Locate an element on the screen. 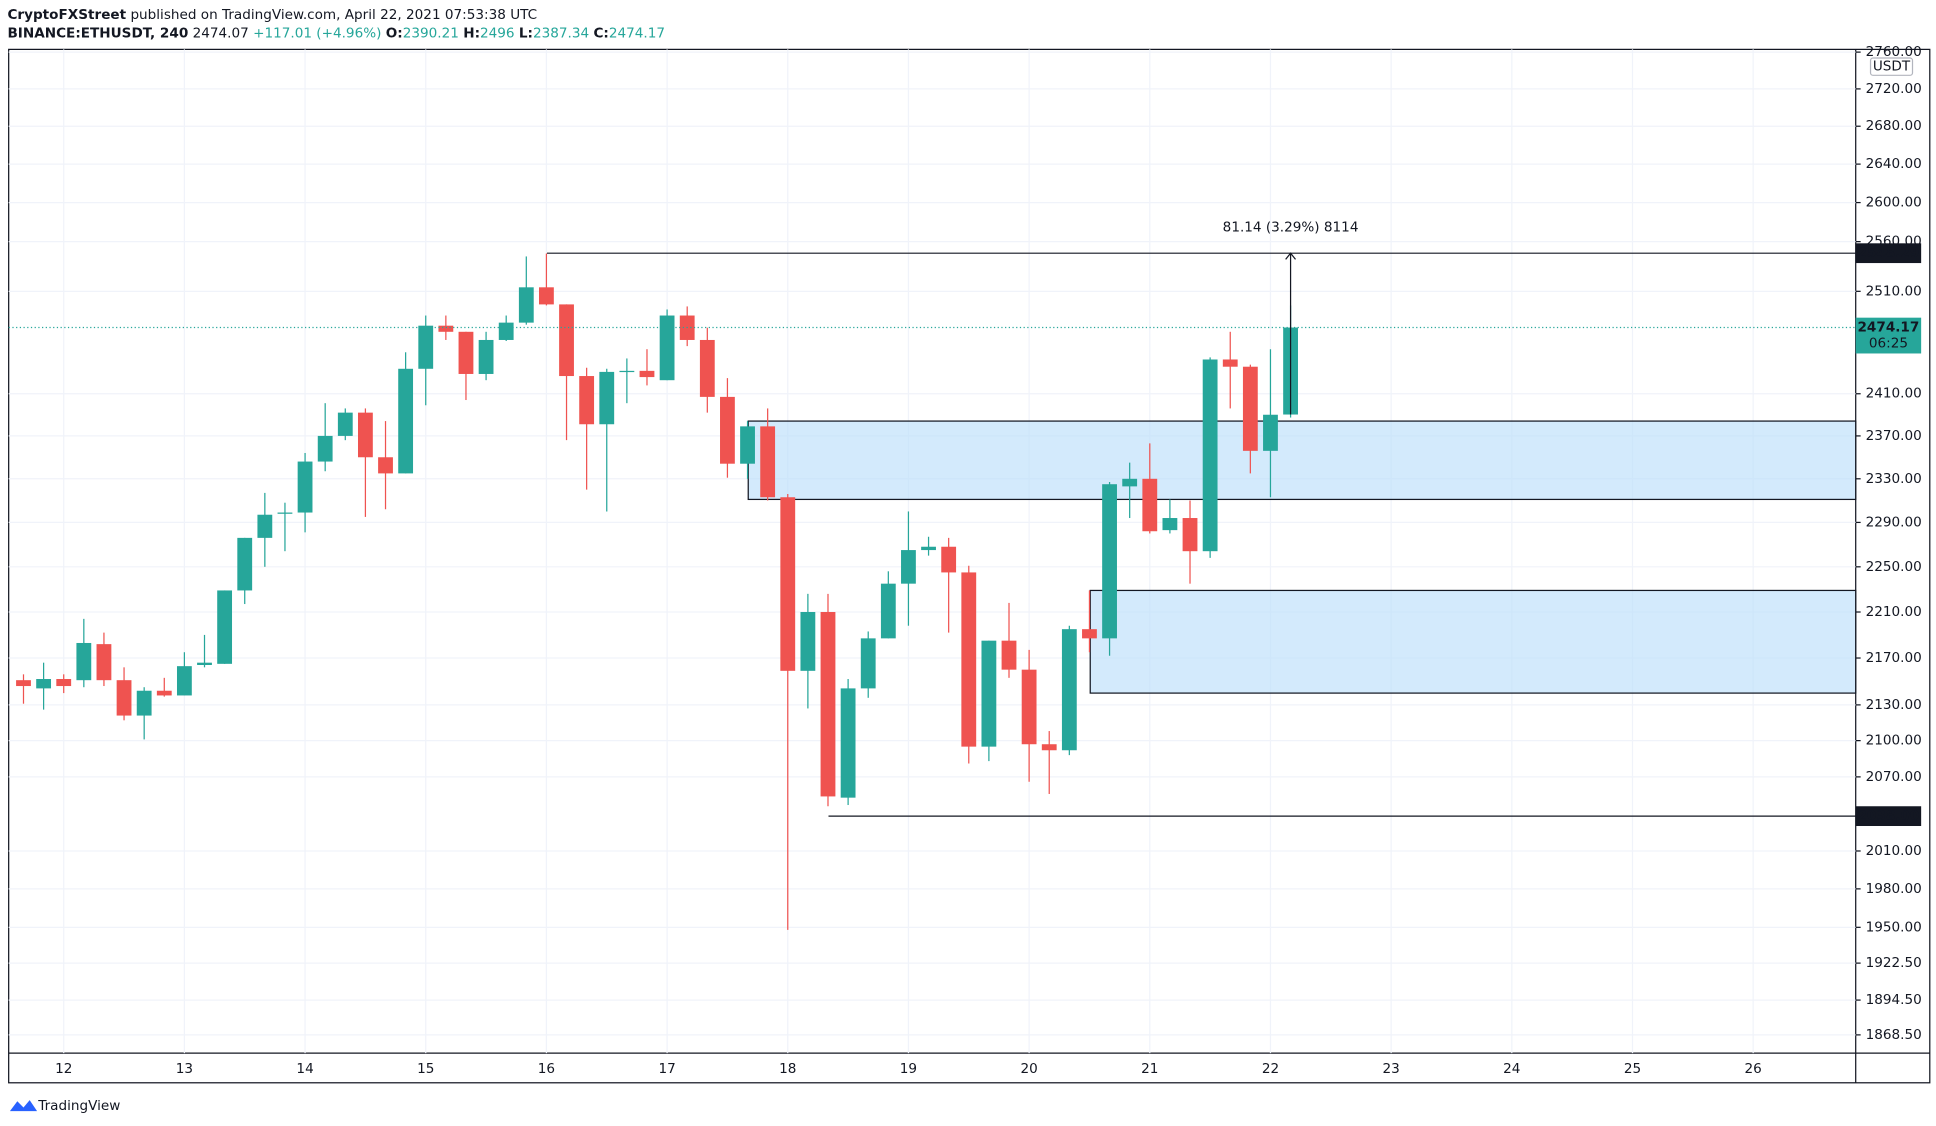  y-tick-label: 2640.00 is located at coordinates (1894, 164).